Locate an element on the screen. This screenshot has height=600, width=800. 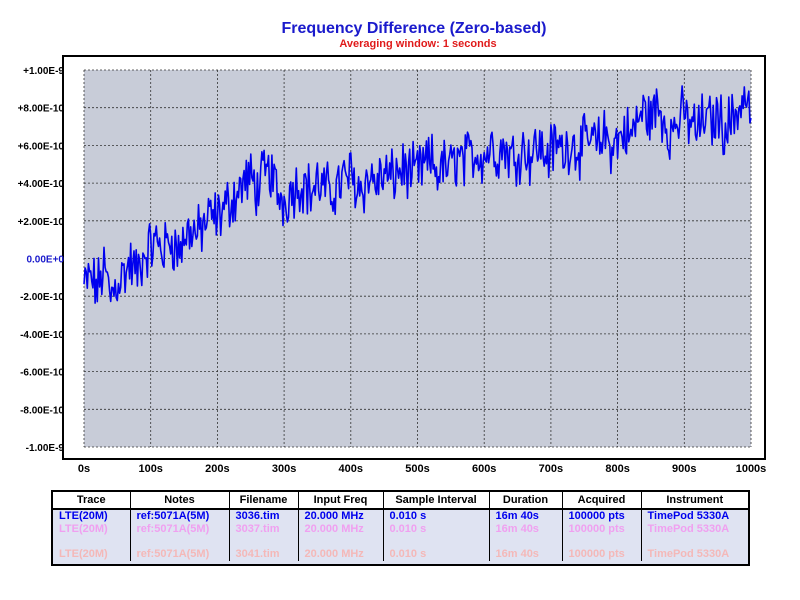
y-tick-label: +6.00E-10 is located at coordinates (41, 146).